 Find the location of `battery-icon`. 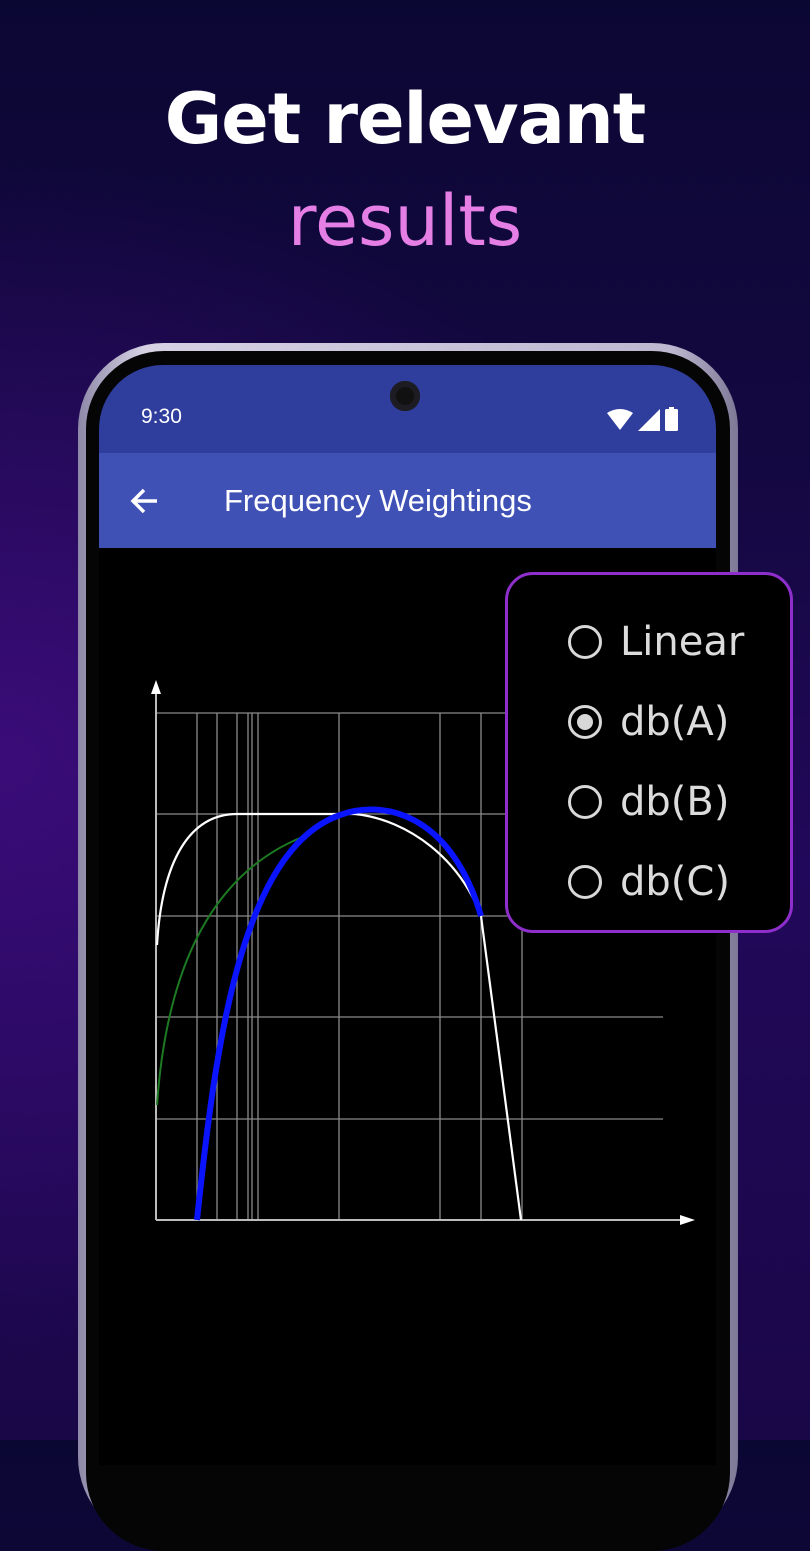

battery-icon is located at coordinates (671, 419).